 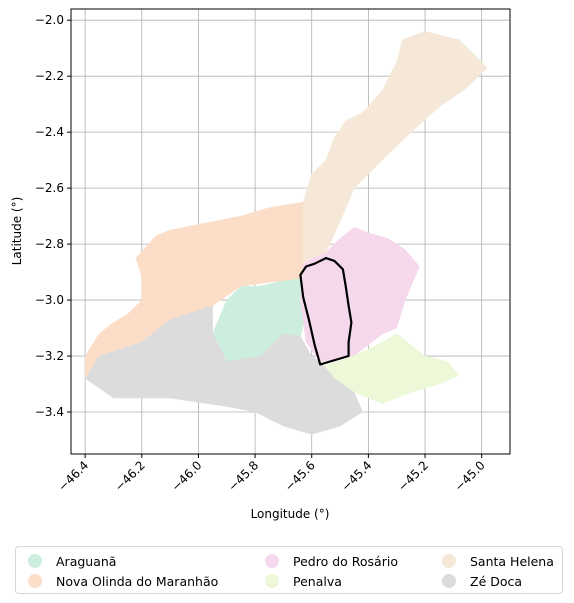 I want to click on legend-swatch-pedro-do-rosario, so click(x=272, y=561).